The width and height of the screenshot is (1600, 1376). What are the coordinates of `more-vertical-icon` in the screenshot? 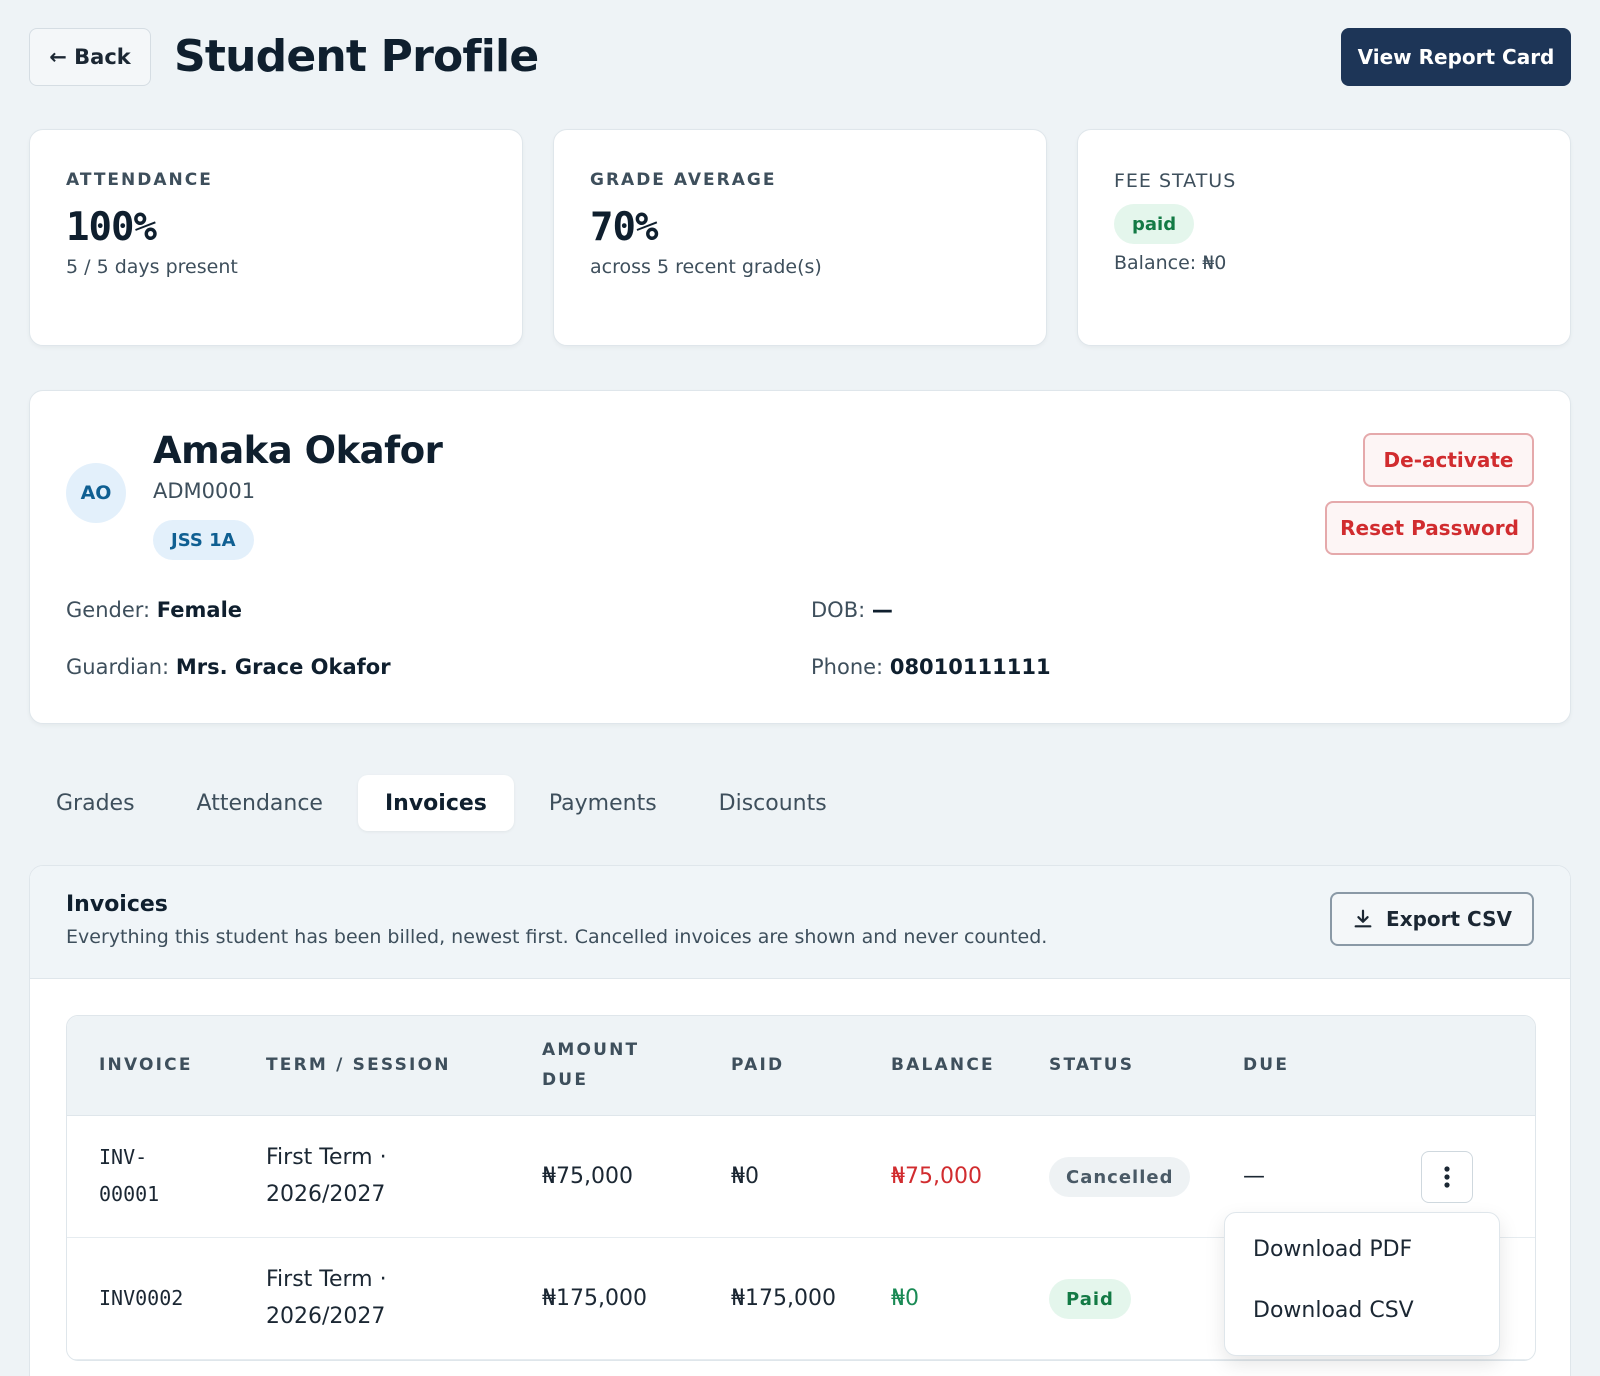 It's located at (1447, 1177).